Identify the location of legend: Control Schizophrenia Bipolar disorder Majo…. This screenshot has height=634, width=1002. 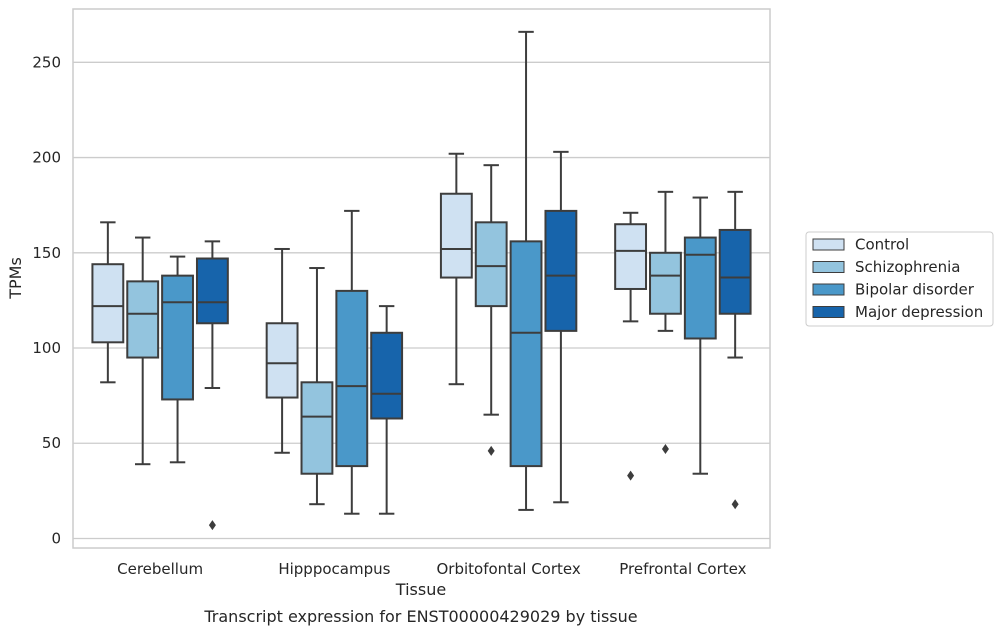
(899, 279).